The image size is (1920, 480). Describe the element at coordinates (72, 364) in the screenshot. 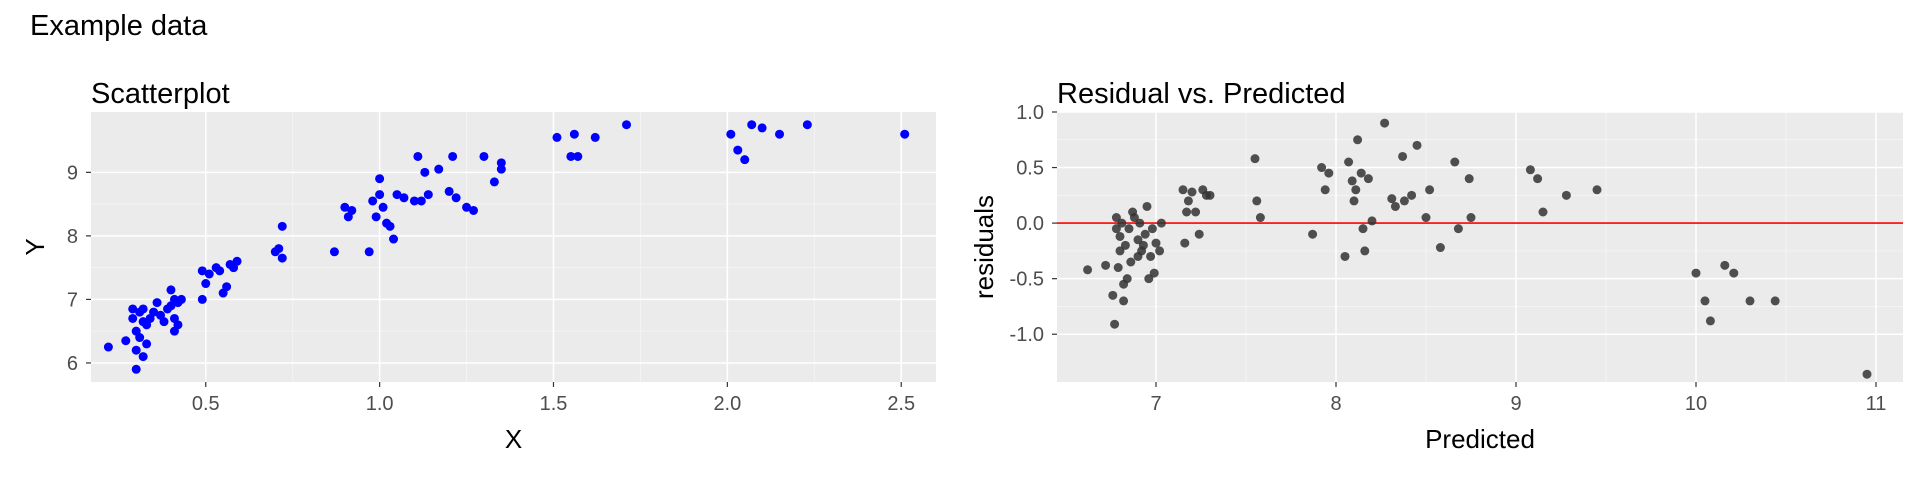

I see `scatter-y-tick-label: 6` at that location.